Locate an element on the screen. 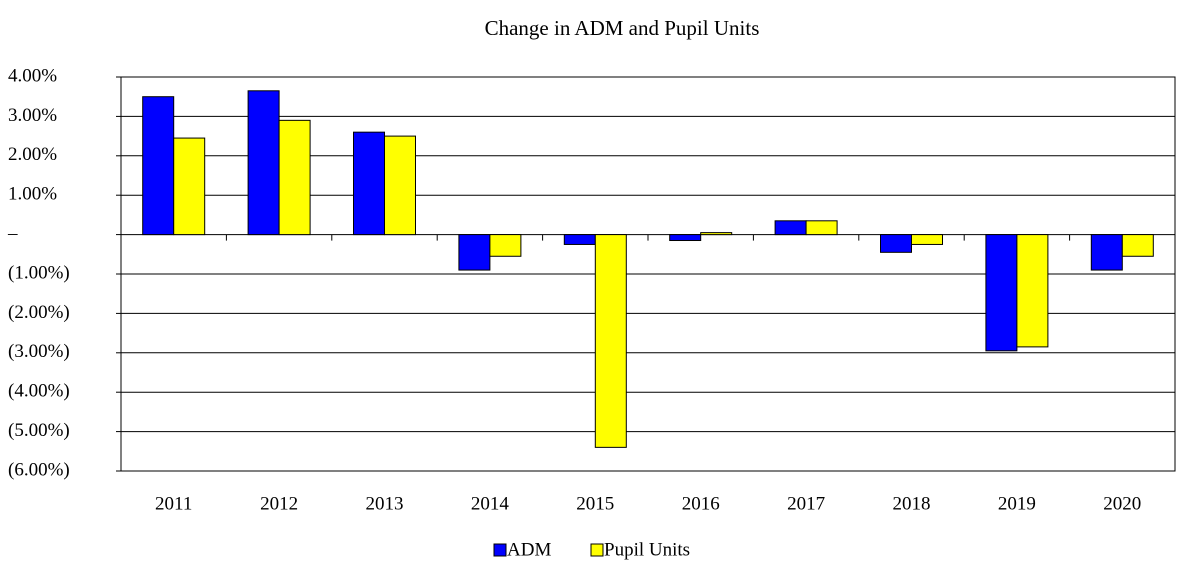 Image resolution: width=1177 pixels, height=566 pixels. x-tick-label: 2018 is located at coordinates (912, 503).